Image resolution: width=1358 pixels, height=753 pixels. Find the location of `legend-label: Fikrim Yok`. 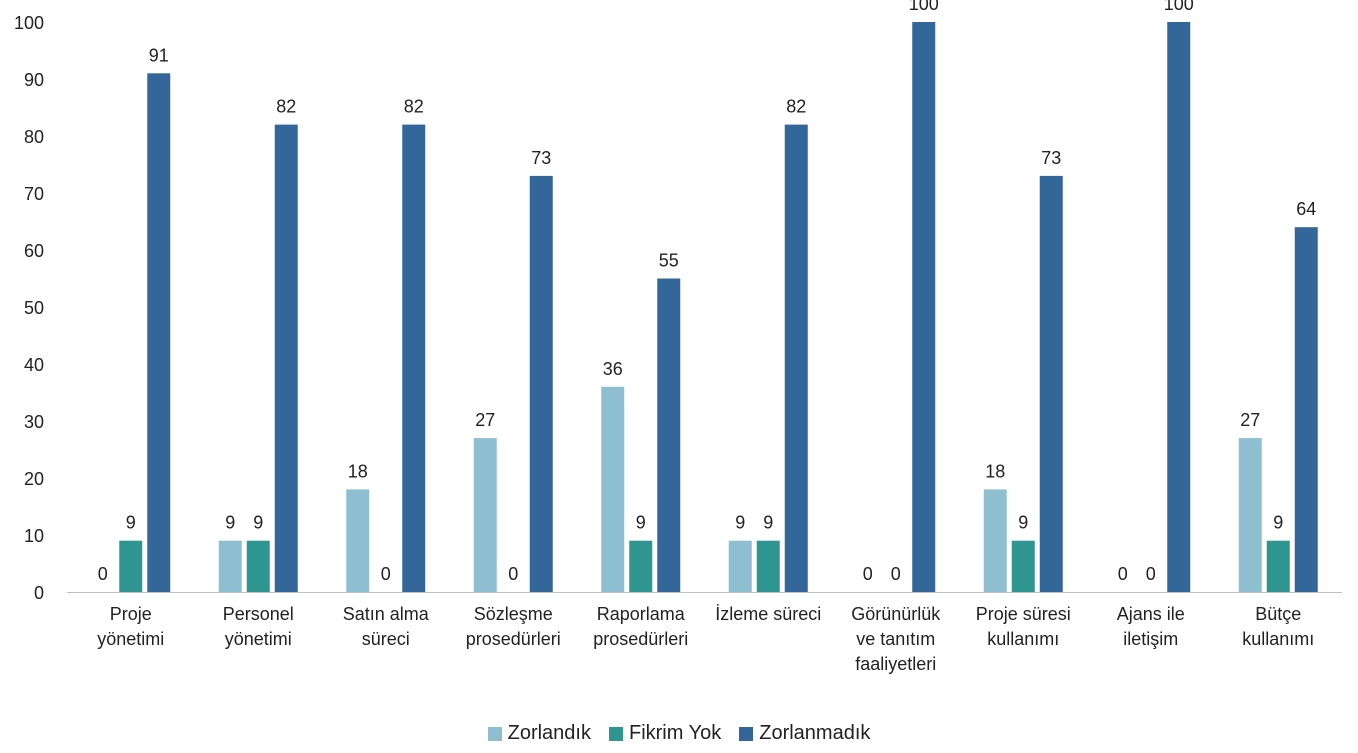

legend-label: Fikrim Yok is located at coordinates (675, 733).